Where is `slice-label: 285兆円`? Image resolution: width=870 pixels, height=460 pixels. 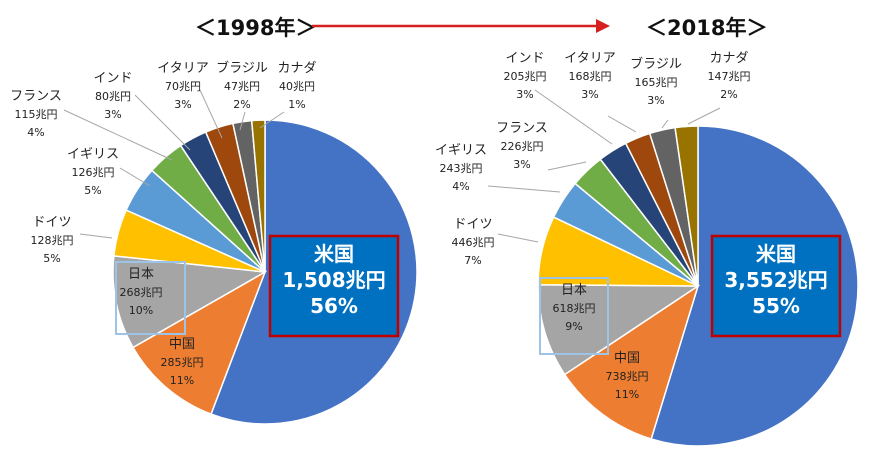
slice-label: 285兆円 is located at coordinates (182, 362).